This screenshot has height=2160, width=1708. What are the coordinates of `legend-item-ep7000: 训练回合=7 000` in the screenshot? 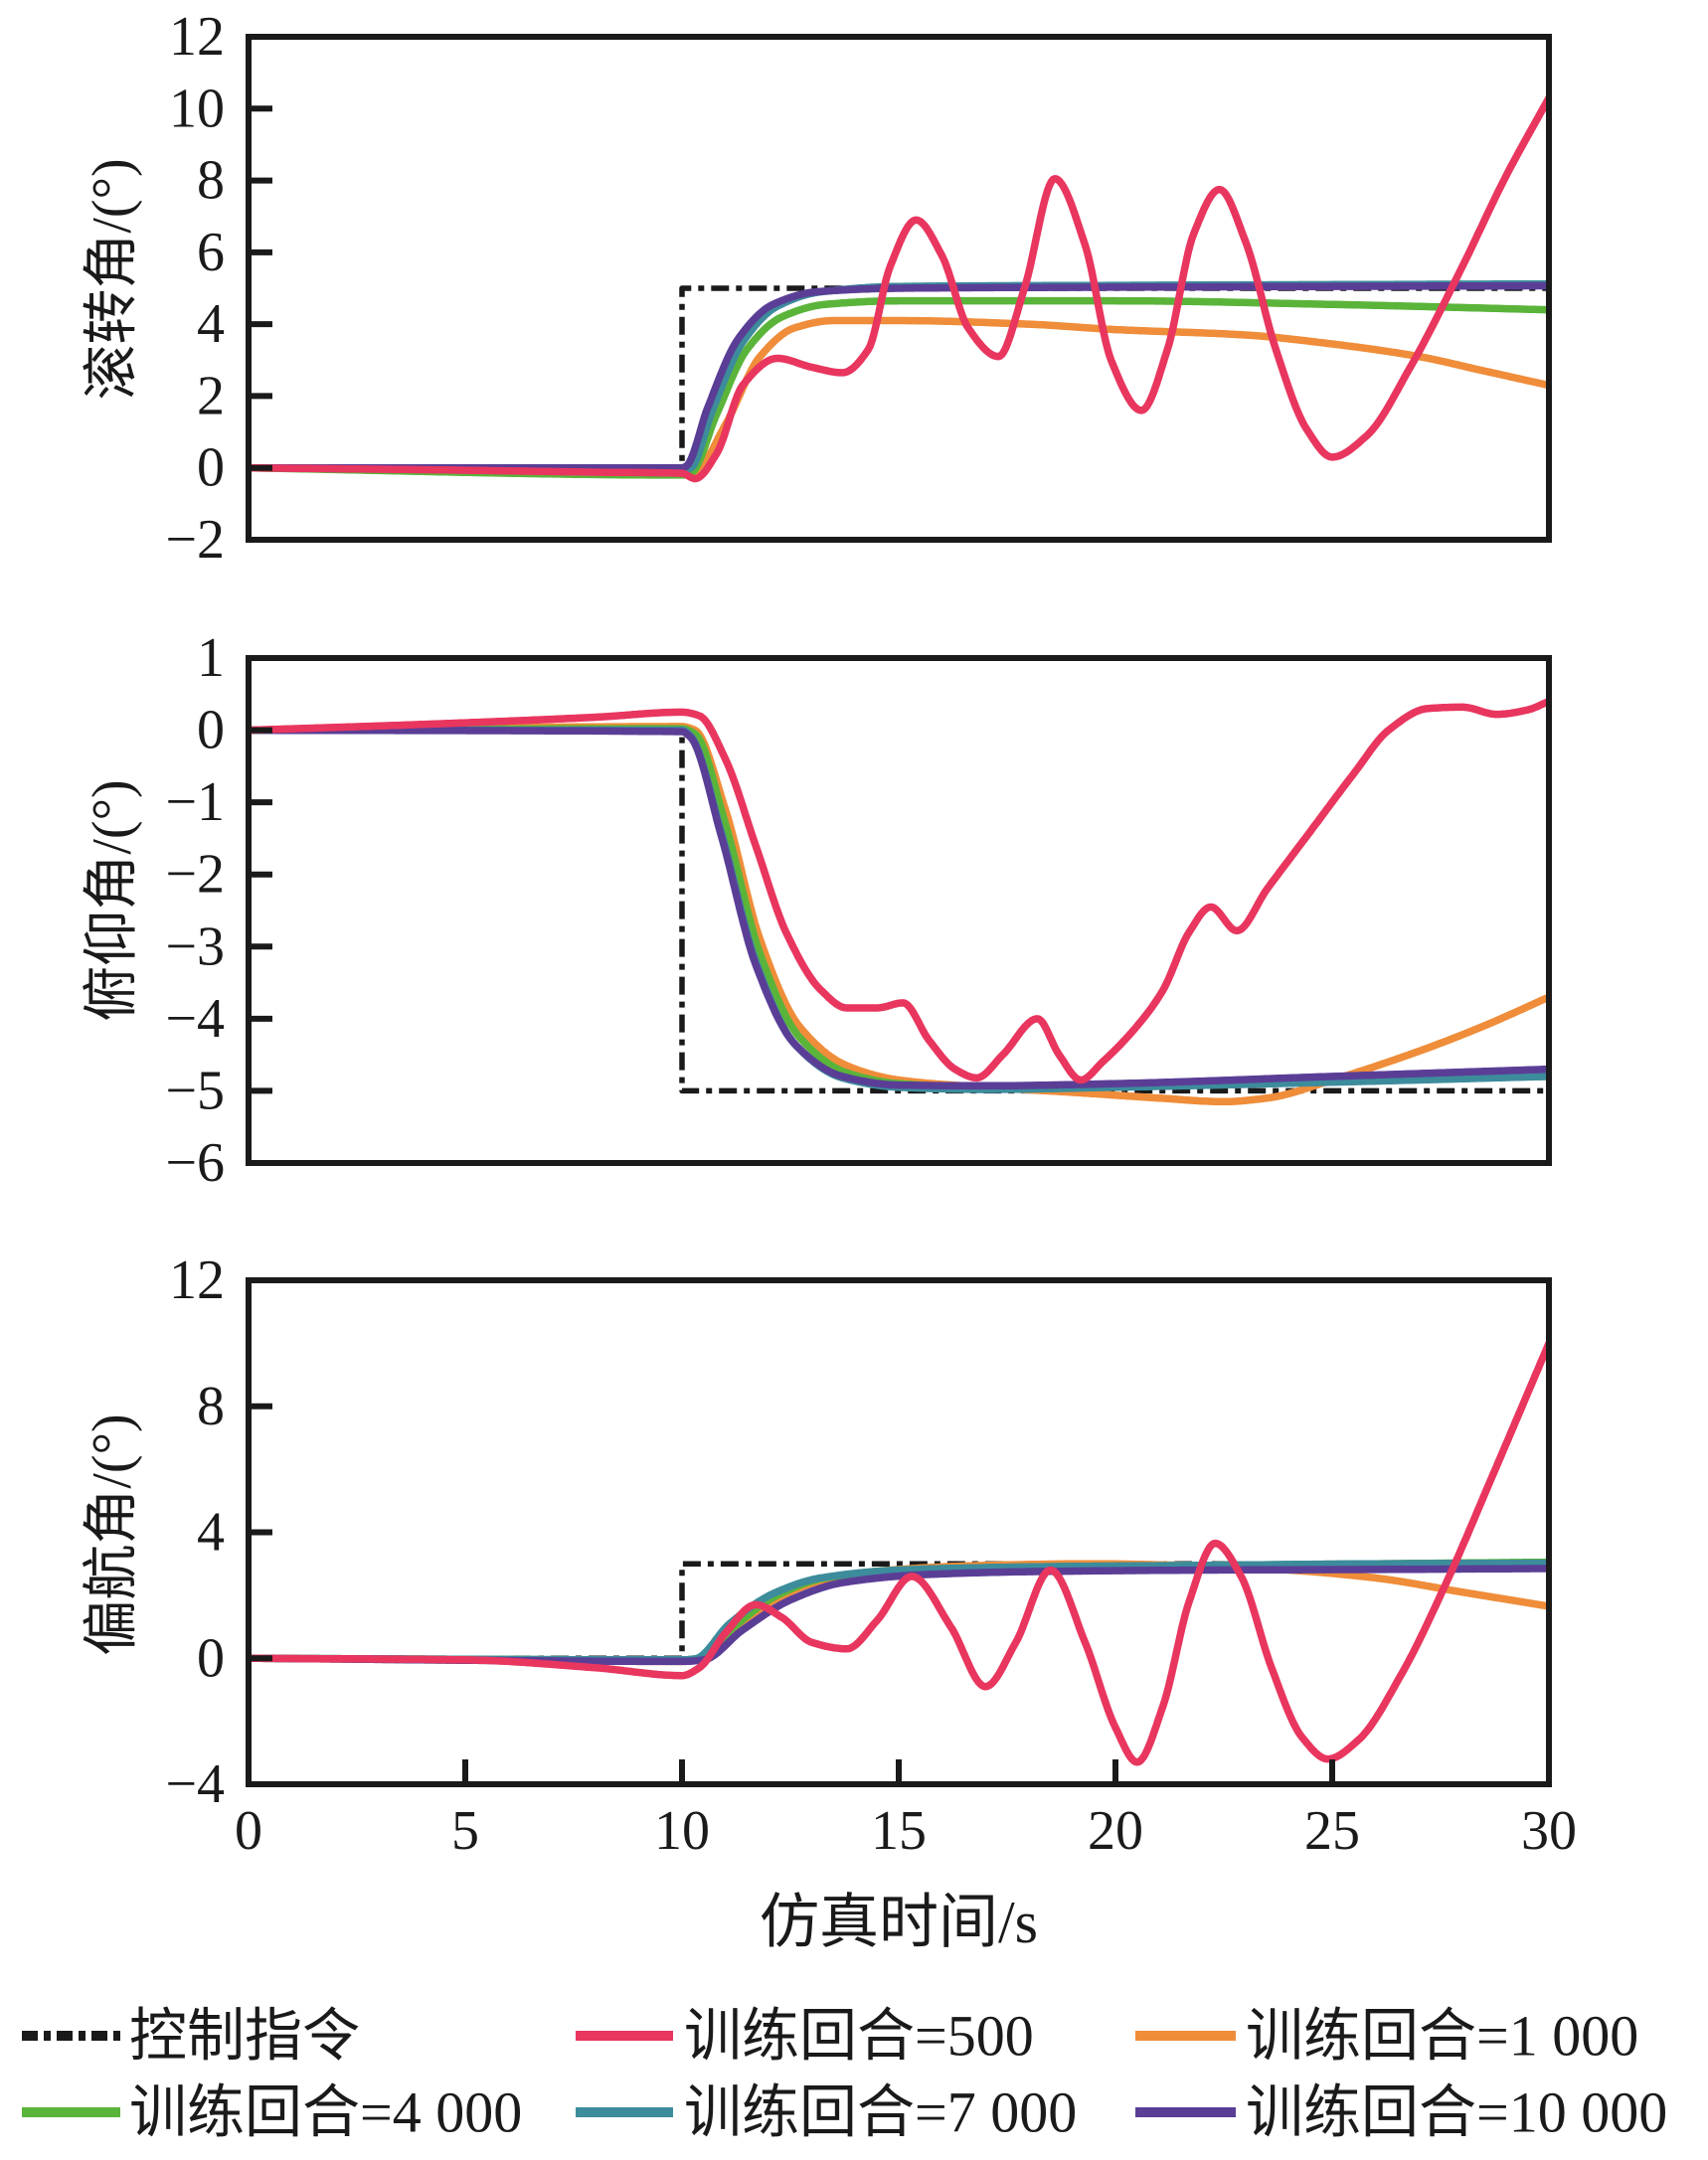 It's located at (826, 2112).